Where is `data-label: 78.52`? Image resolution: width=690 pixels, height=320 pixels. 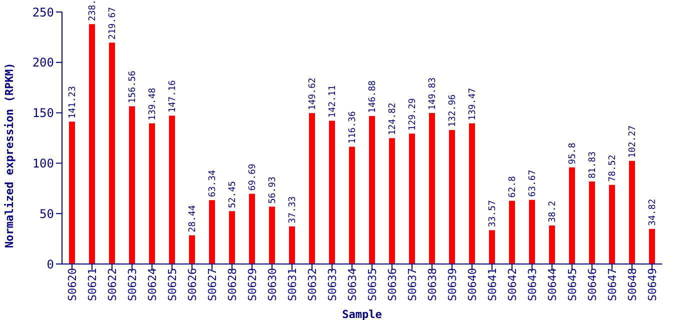
data-label: 78.52 is located at coordinates (613, 168).